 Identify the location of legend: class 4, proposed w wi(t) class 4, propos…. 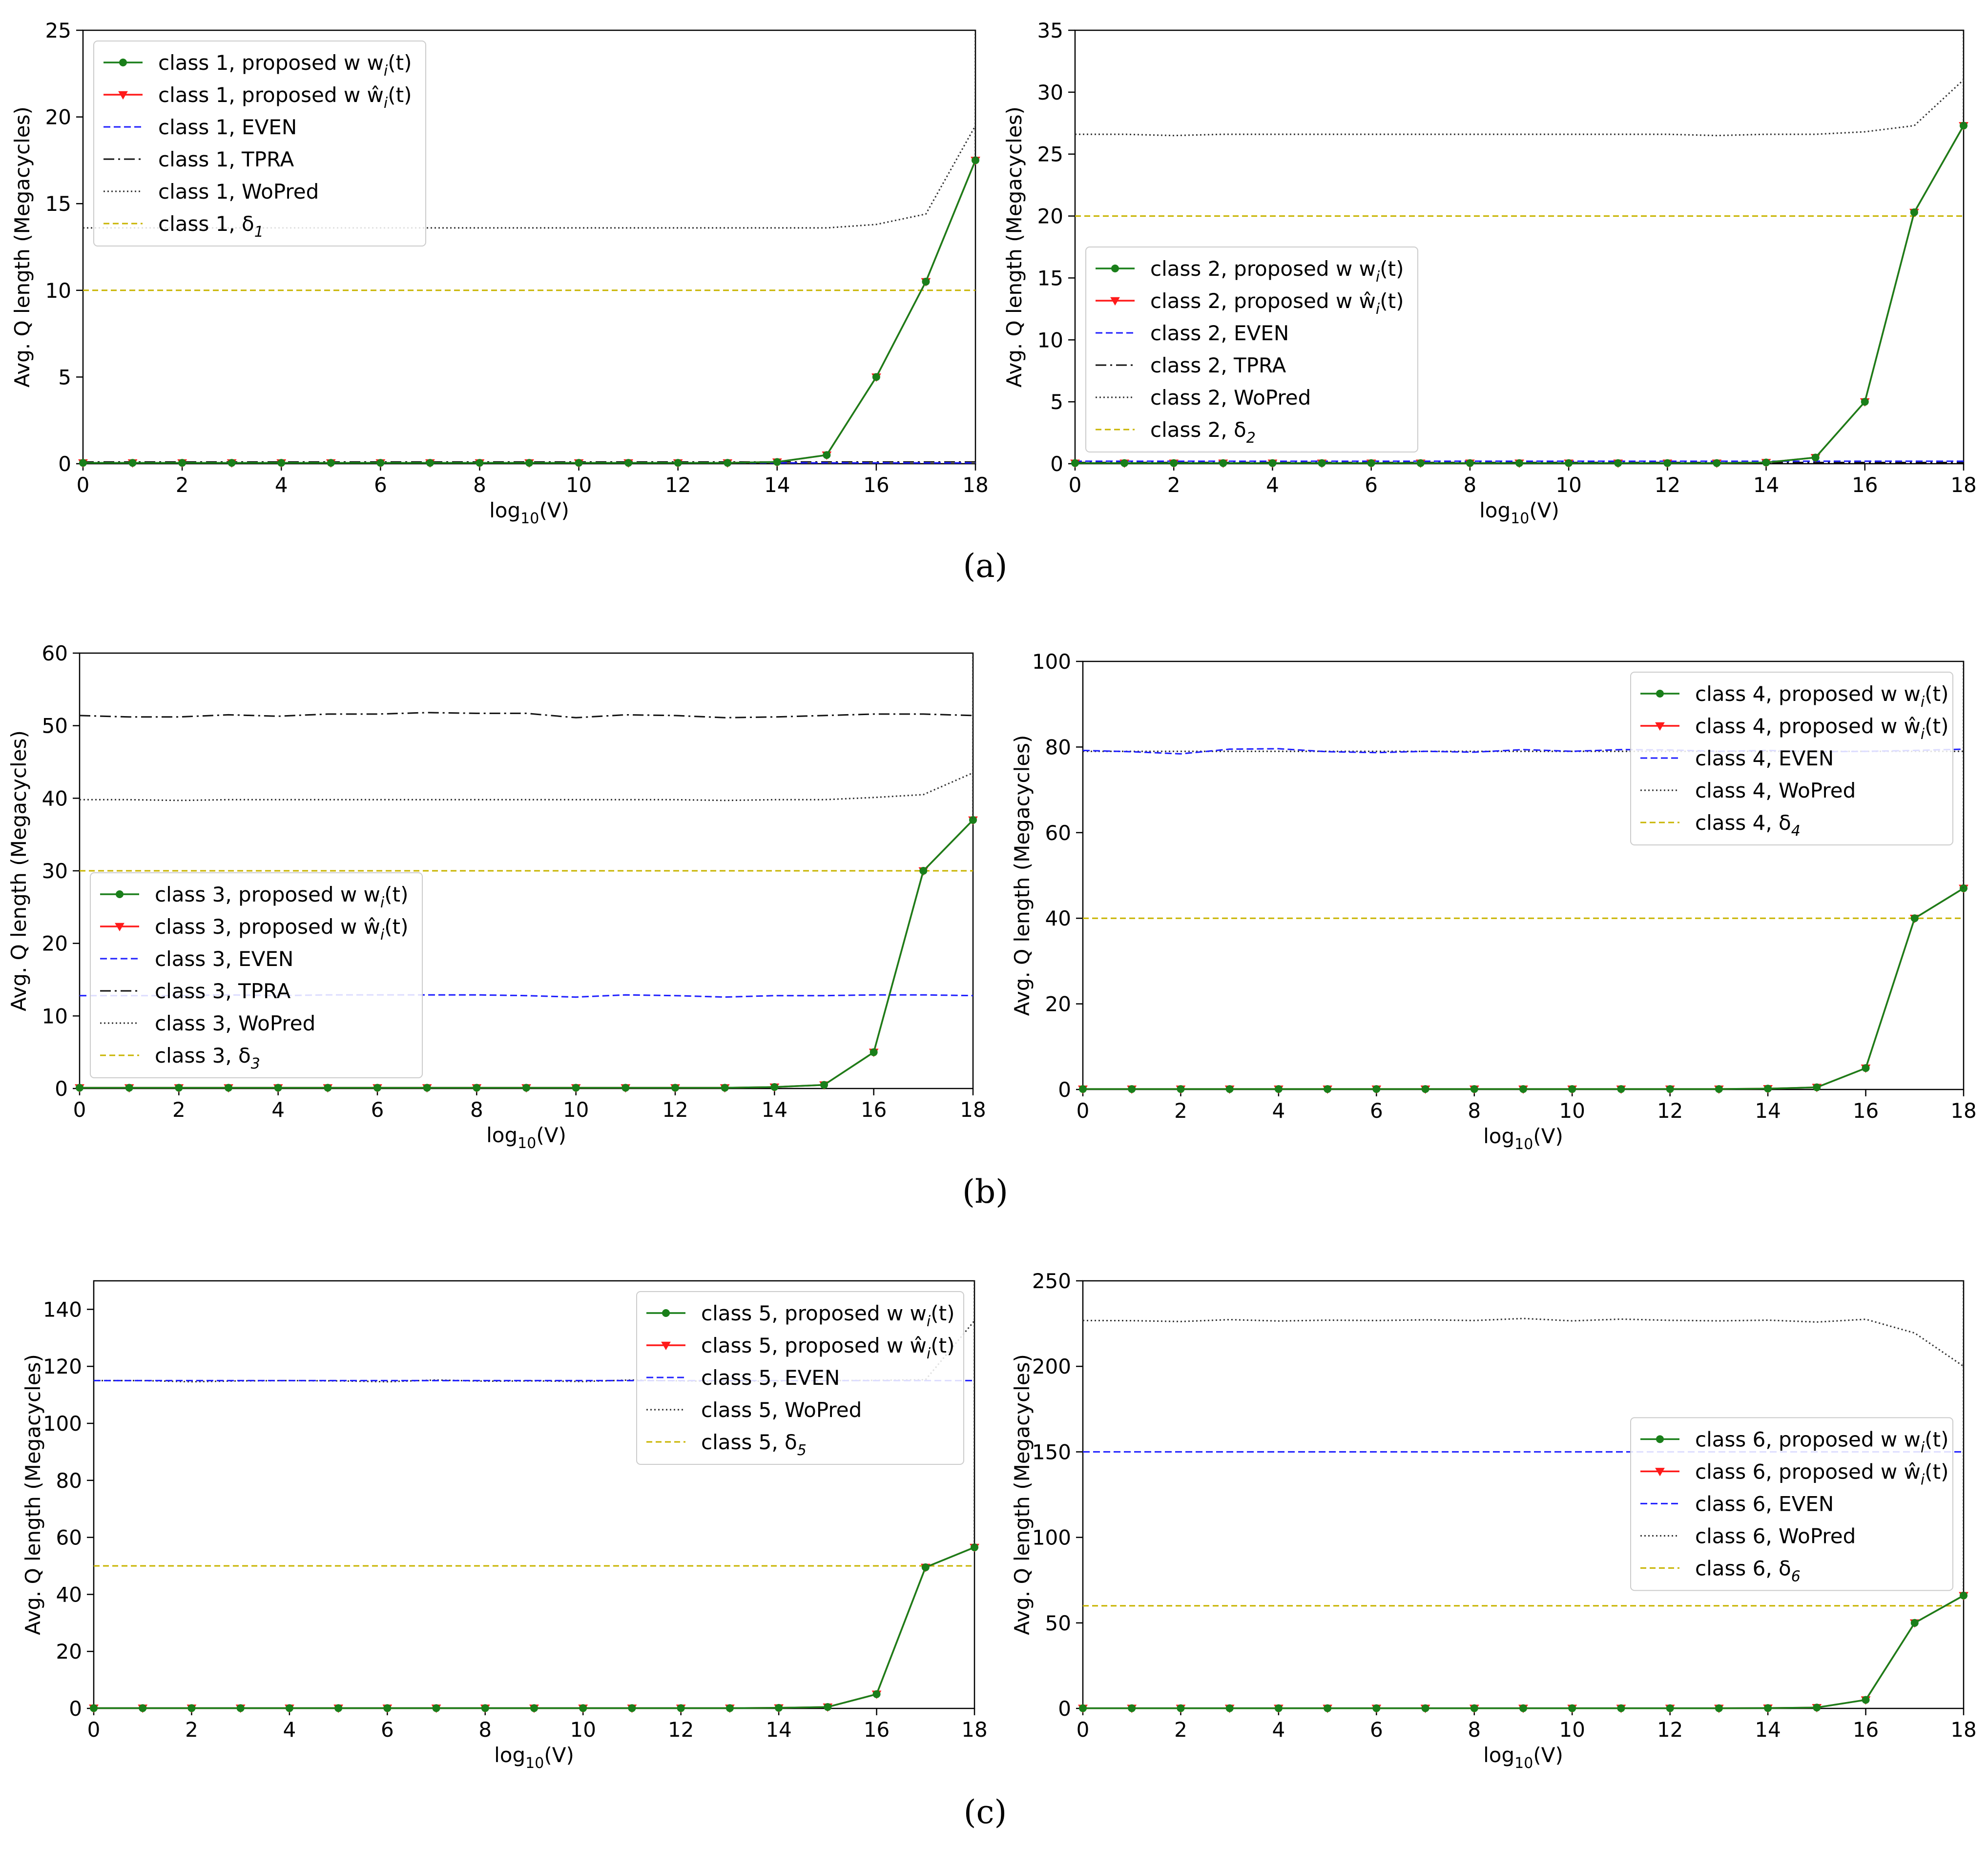
(1791, 758).